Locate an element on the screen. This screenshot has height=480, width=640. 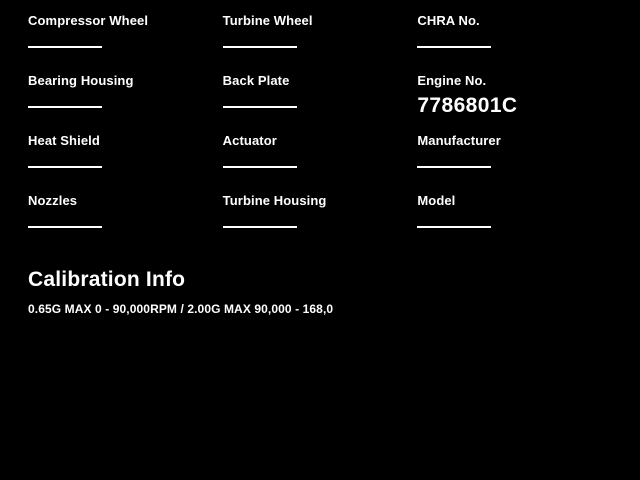
field-bearing-housing: Bearing Housing is located at coordinates (125, 102).